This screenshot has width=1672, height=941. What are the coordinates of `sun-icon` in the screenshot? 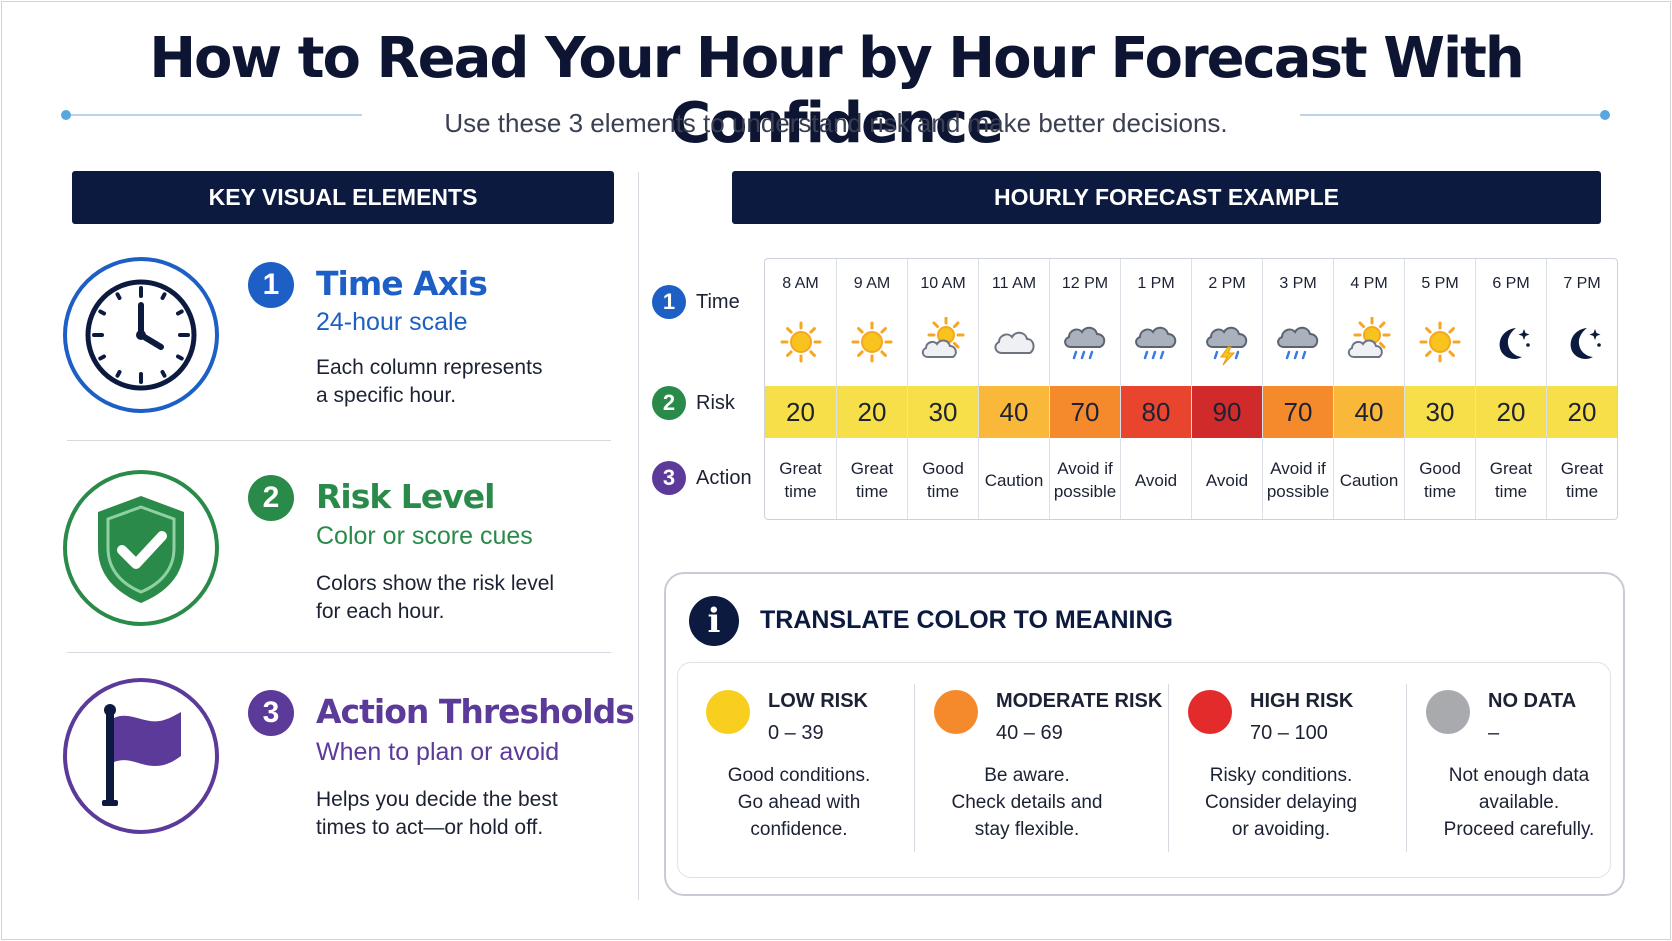 It's located at (1440, 342).